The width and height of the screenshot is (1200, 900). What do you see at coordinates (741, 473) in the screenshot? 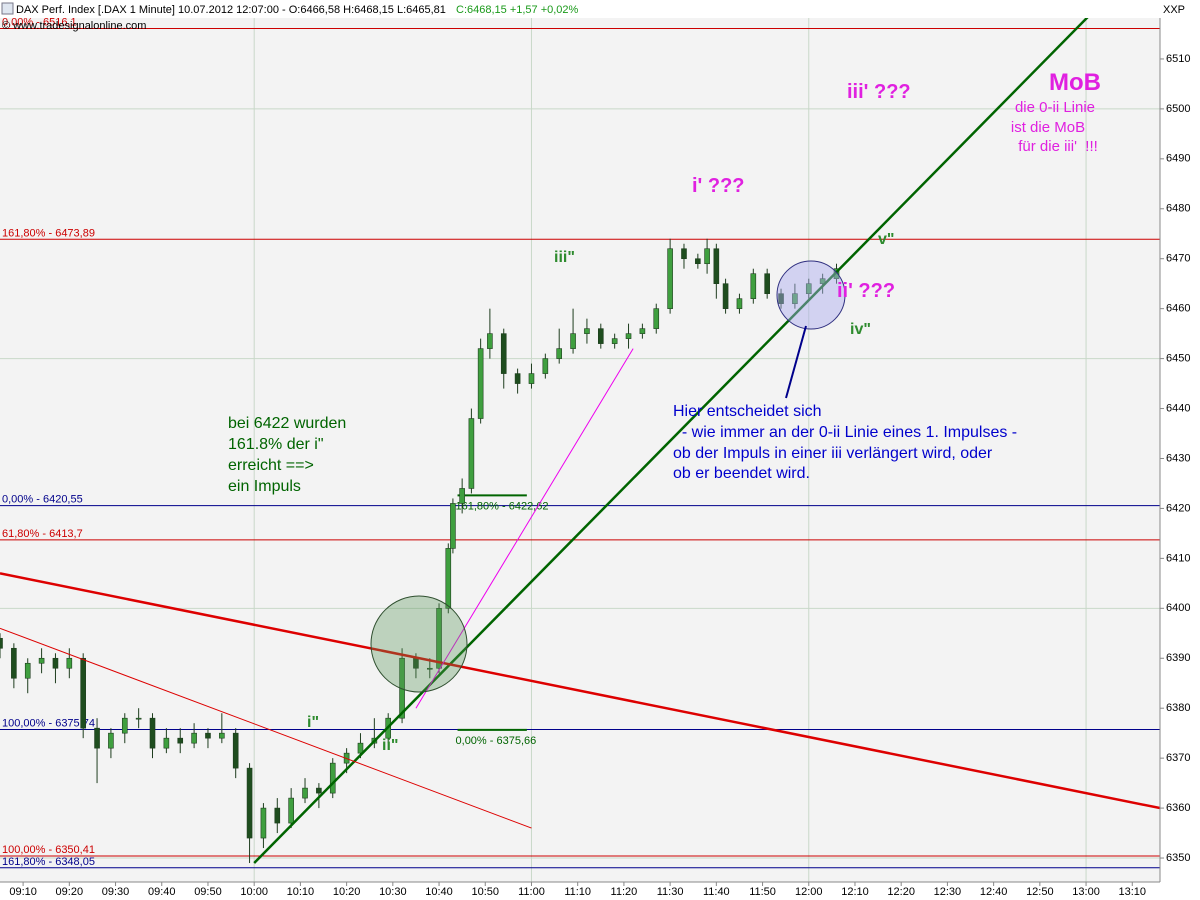
I see `annotation: ob er beendet wird.` at bounding box center [741, 473].